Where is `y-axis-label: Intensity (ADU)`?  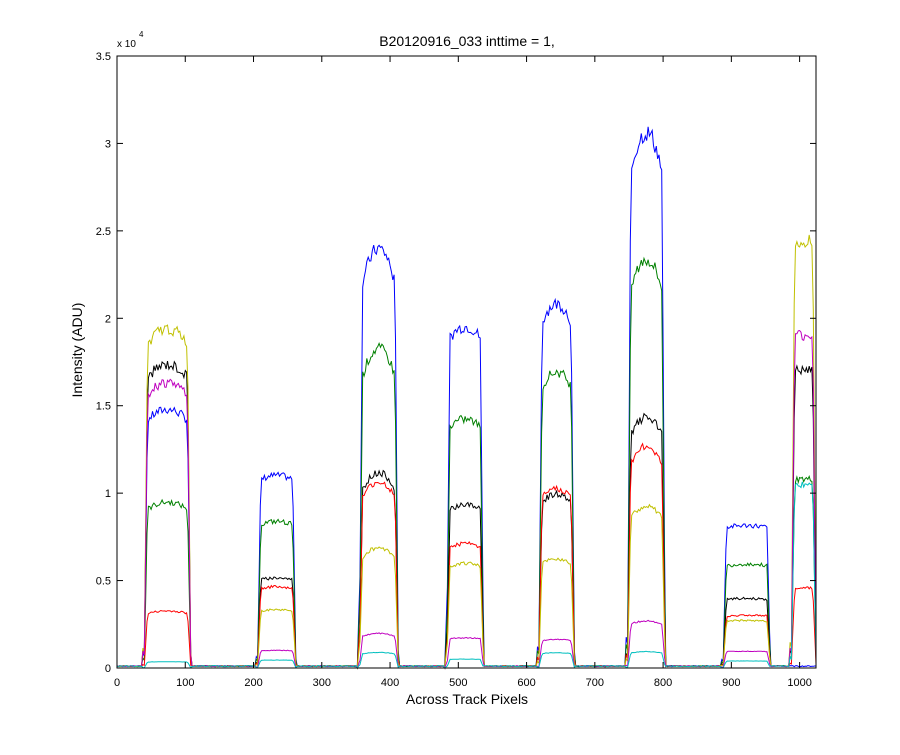
y-axis-label: Intensity (ADU) is located at coordinates (77, 350).